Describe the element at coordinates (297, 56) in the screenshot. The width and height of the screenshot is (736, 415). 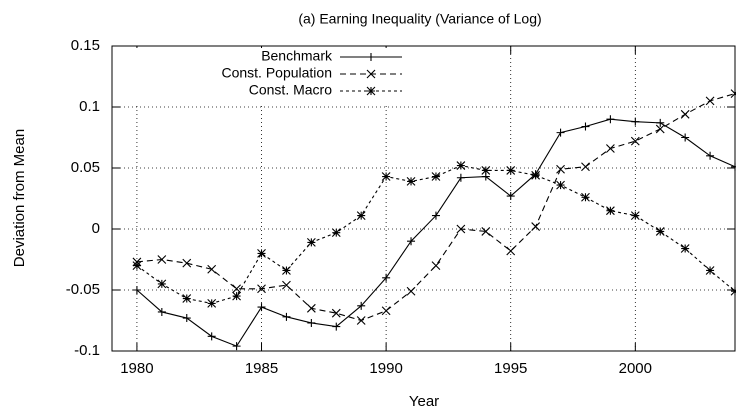
I see `legend-label: Benchmark` at that location.